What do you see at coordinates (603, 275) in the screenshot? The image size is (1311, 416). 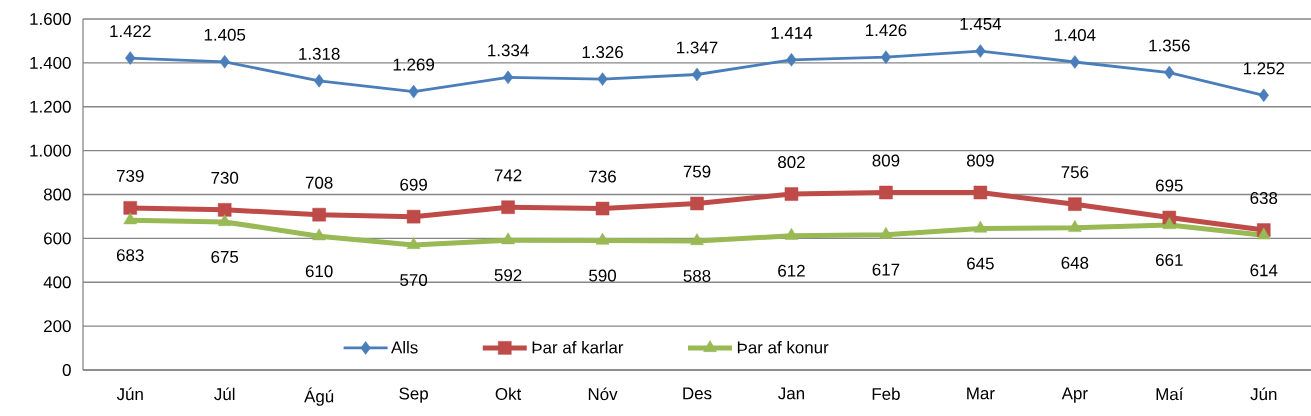 I see `data-label: 590` at bounding box center [603, 275].